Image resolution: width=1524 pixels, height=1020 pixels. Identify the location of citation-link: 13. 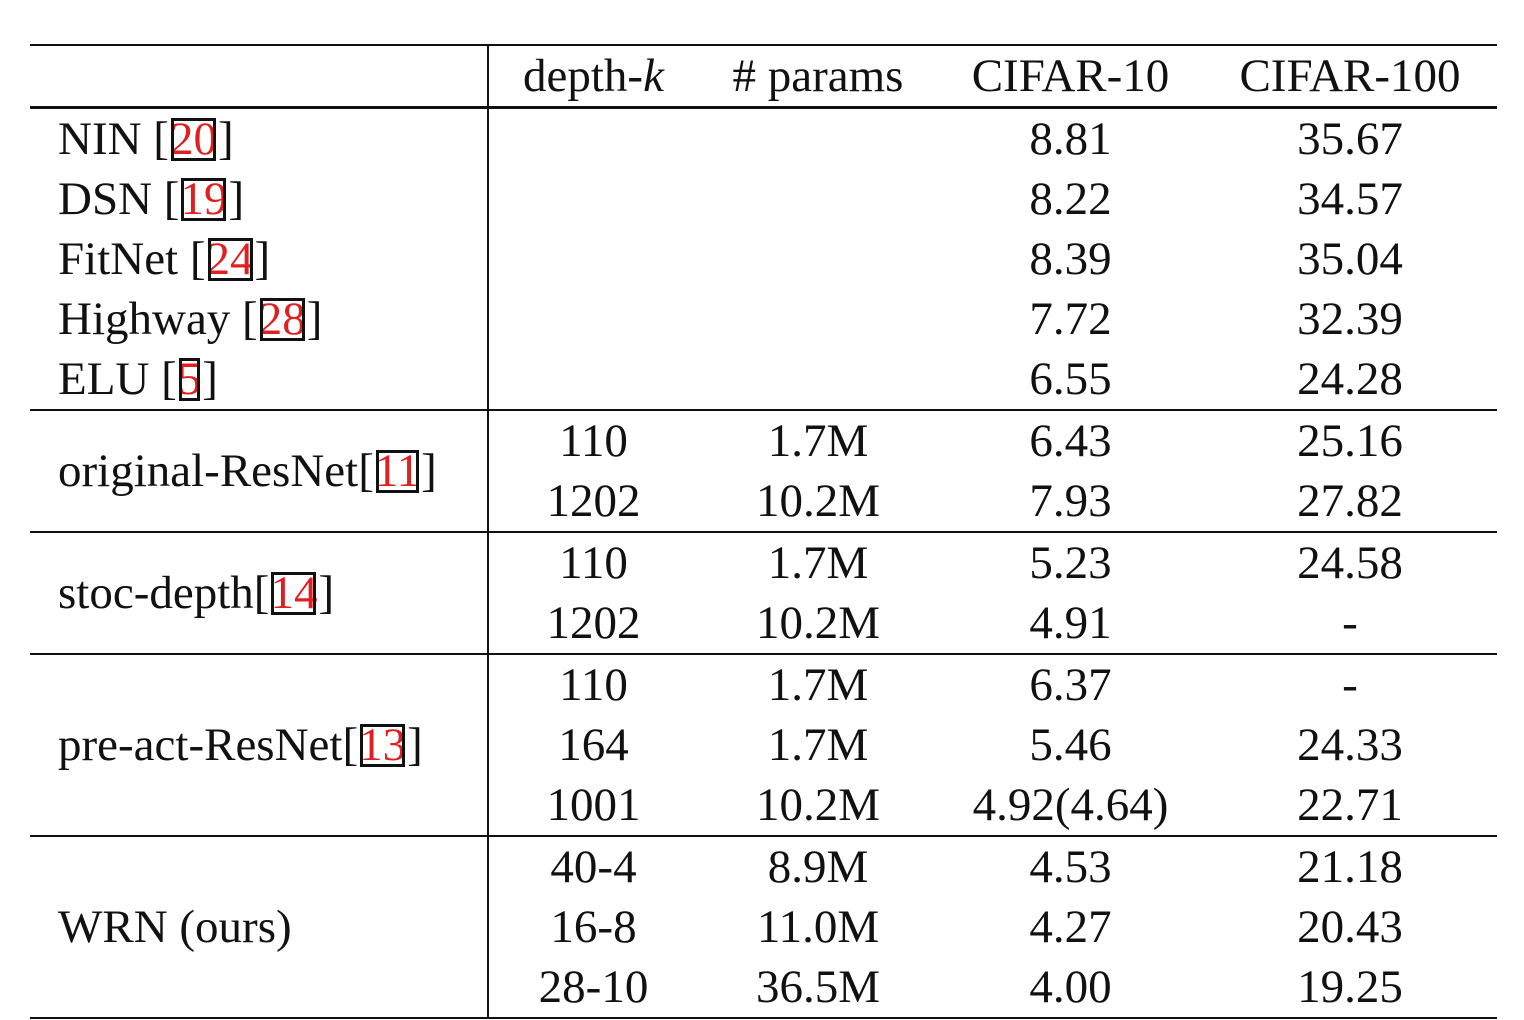
(383, 745).